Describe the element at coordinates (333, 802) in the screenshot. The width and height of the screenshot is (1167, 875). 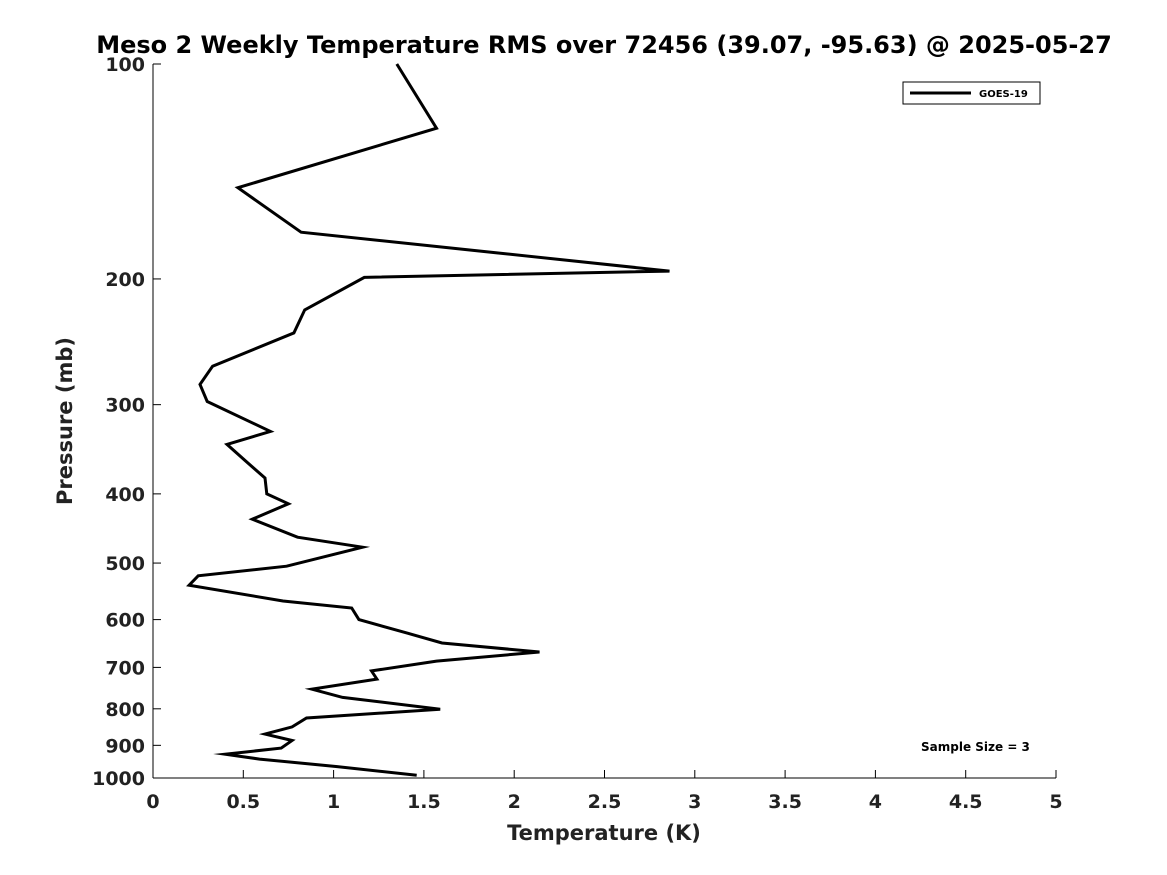
I see `x-tick-label: 1` at that location.